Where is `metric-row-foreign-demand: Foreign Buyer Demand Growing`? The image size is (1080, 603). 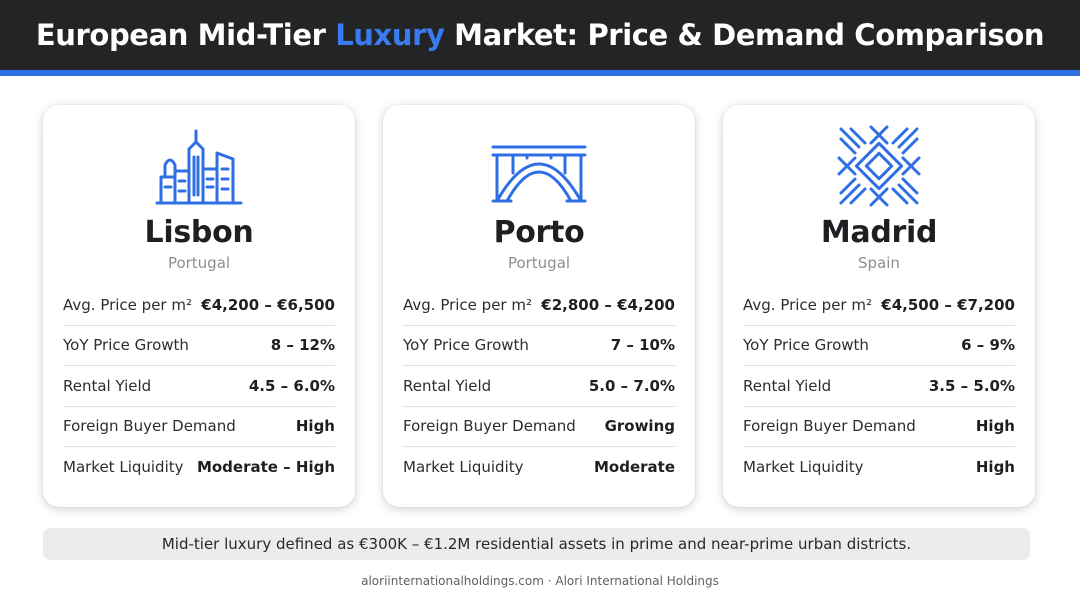
metric-row-foreign-demand: Foreign Buyer Demand Growing is located at coordinates (539, 427).